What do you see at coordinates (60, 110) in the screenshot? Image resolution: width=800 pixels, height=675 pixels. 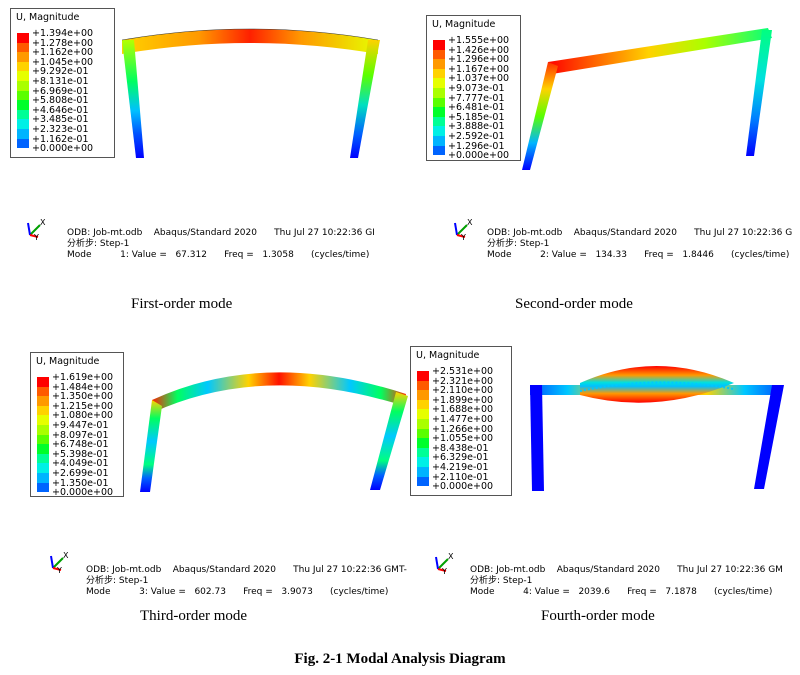 I see `legend-value: +4.646e-01` at bounding box center [60, 110].